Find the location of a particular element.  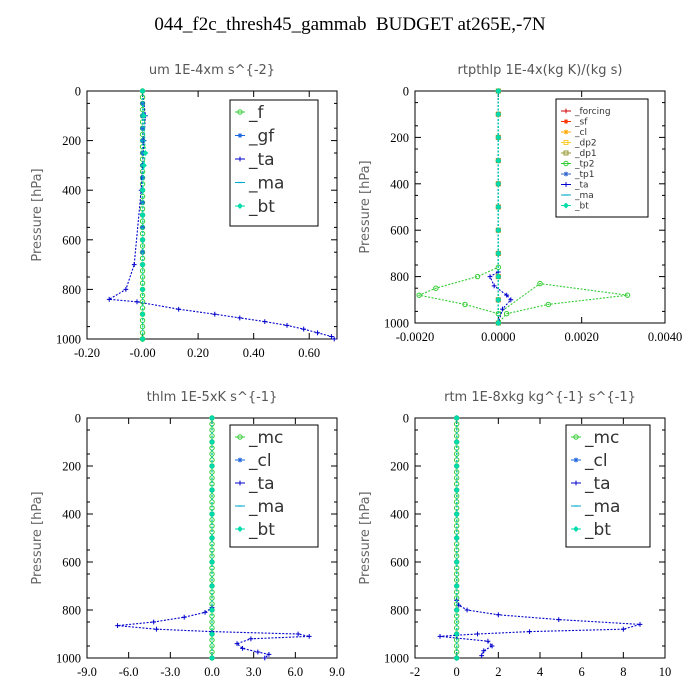

x-tick-label: -0.20 is located at coordinates (87, 353).